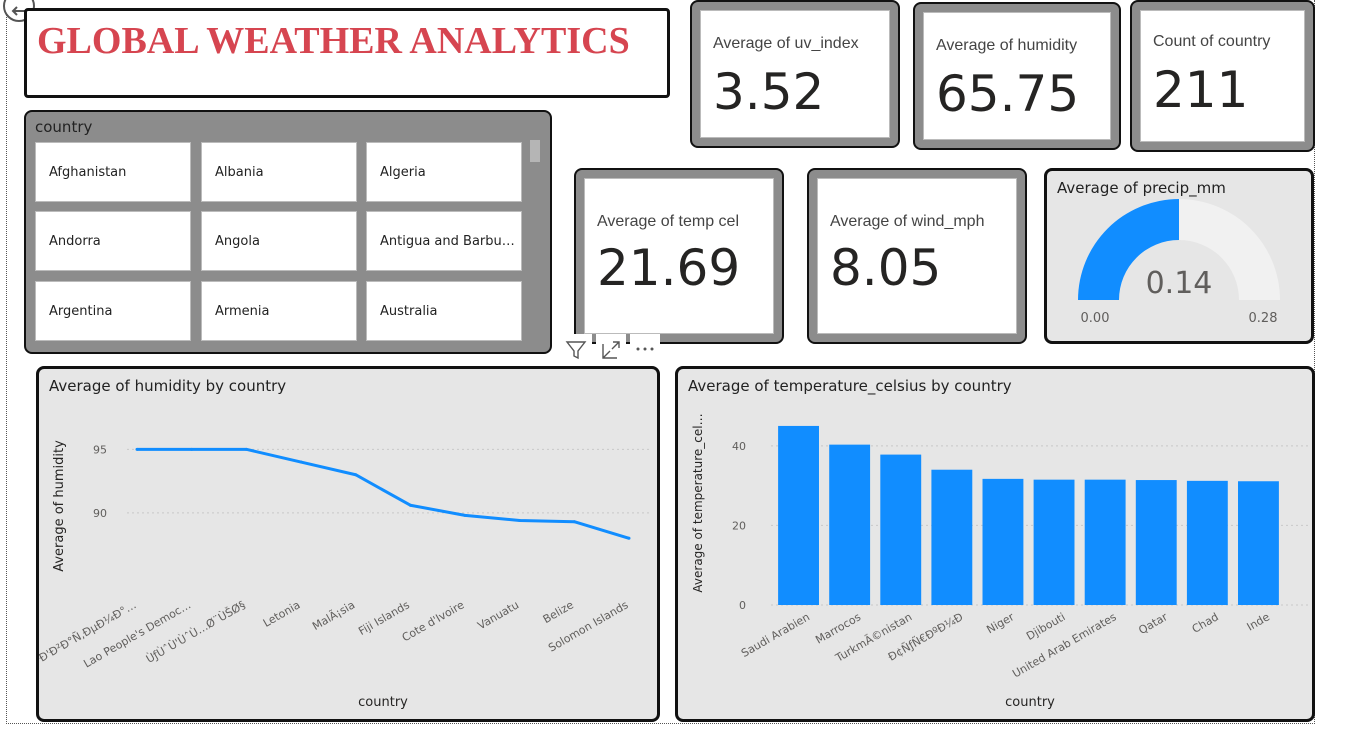 The height and width of the screenshot is (734, 1347). Describe the element at coordinates (739, 525) in the screenshot. I see `bar-y-tick-label: 20` at that location.